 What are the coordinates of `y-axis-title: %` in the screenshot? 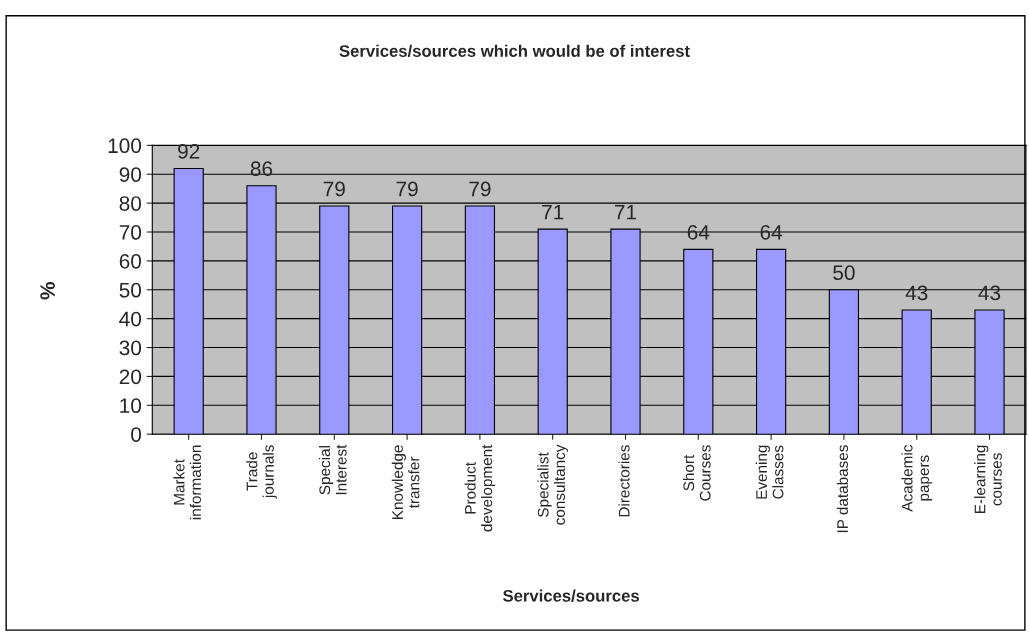 It's located at (47, 291).